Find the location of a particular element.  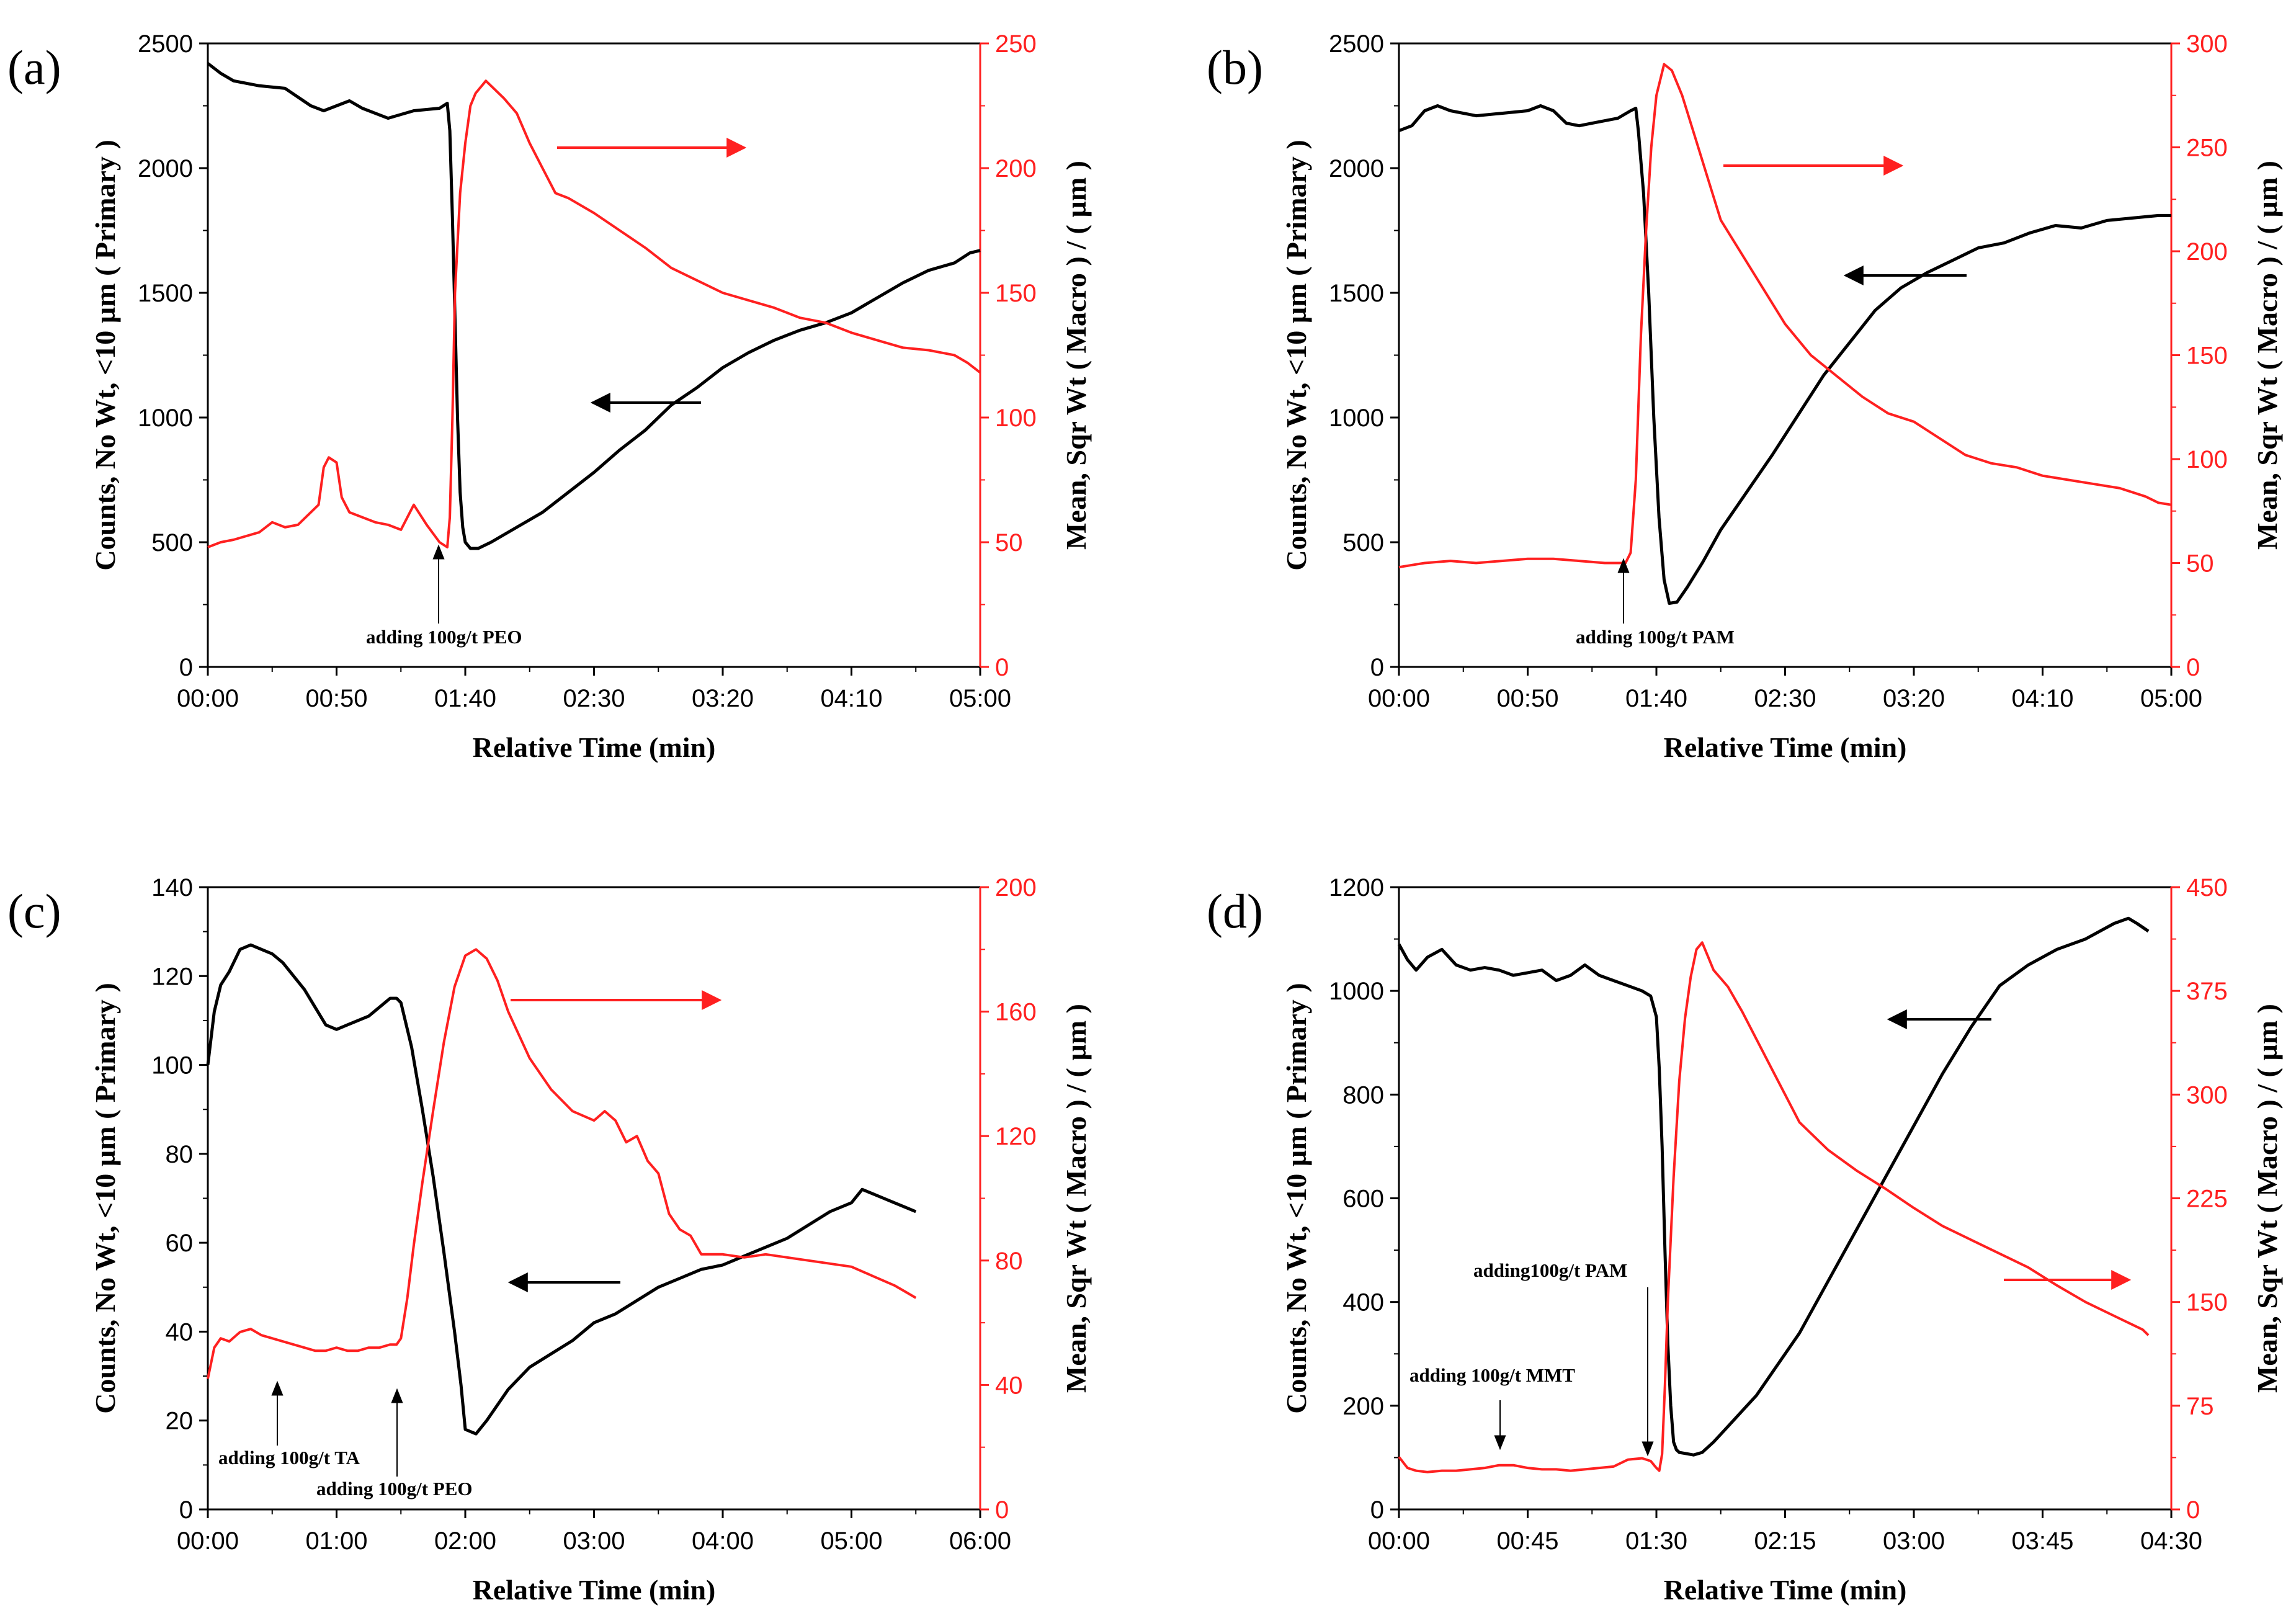

annotation-label: adding100g/t PAM is located at coordinates (1550, 1270).